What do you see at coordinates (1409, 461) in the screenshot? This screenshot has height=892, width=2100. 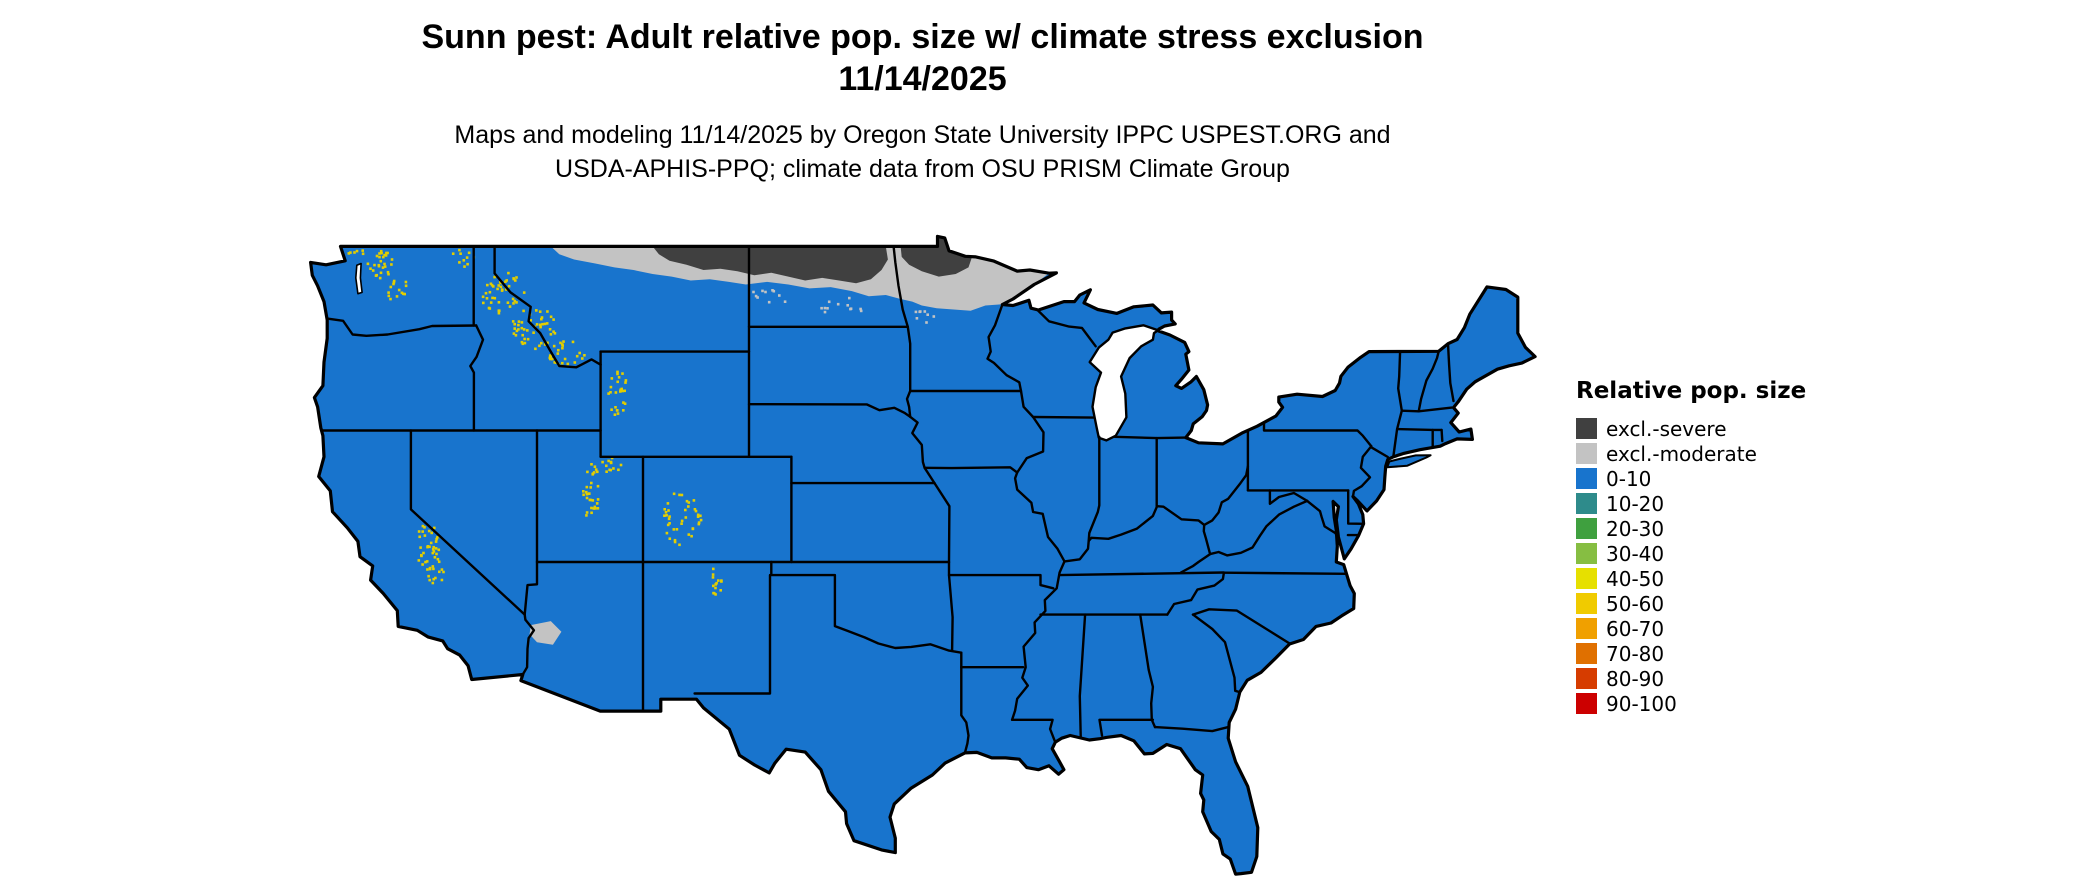 I see `long-island` at bounding box center [1409, 461].